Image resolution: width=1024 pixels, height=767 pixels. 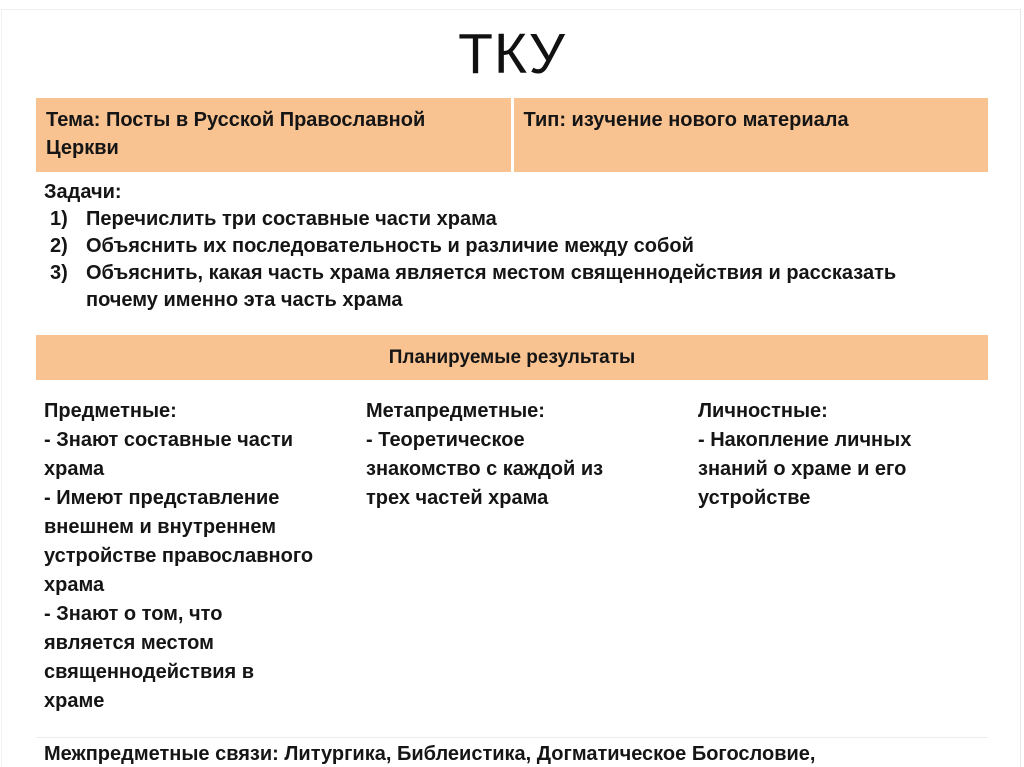 I want to click on column-title: Предметные:, so click(x=110, y=411).